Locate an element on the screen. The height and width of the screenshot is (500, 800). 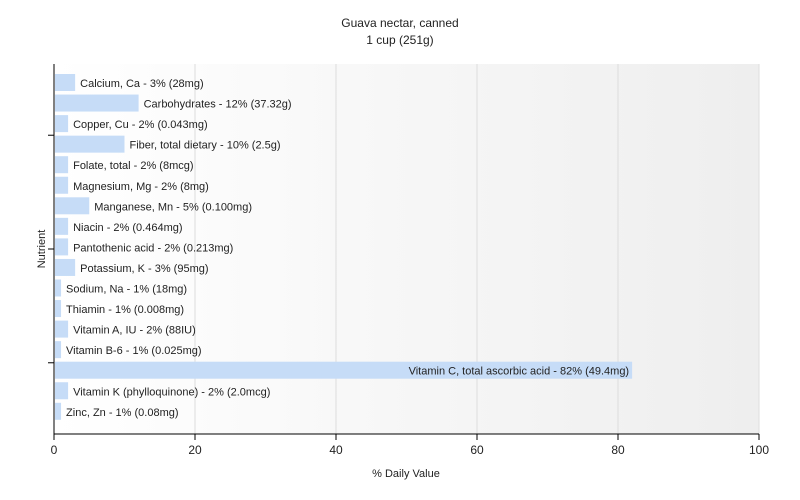
bar-label-3: Fiber, total dietary - 10% (2.5g) is located at coordinates (205, 146).